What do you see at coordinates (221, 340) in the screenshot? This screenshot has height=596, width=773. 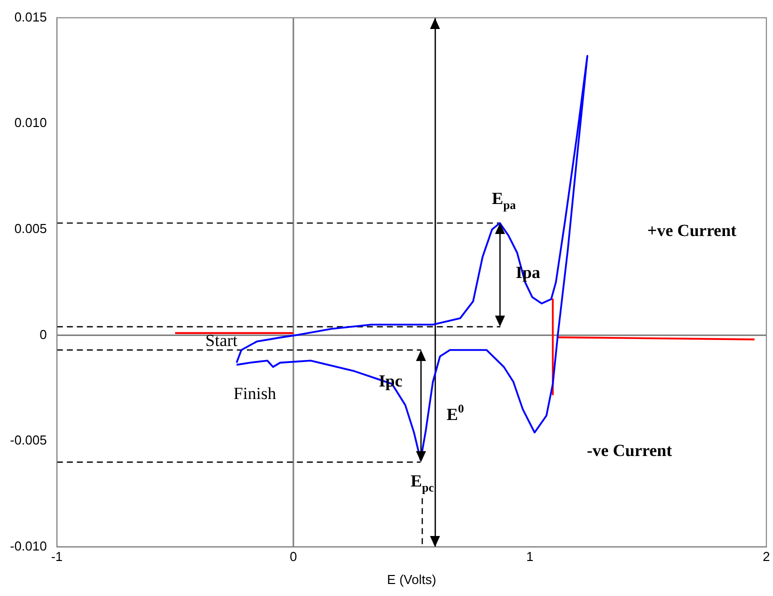 I see `annotation: Start` at bounding box center [221, 340].